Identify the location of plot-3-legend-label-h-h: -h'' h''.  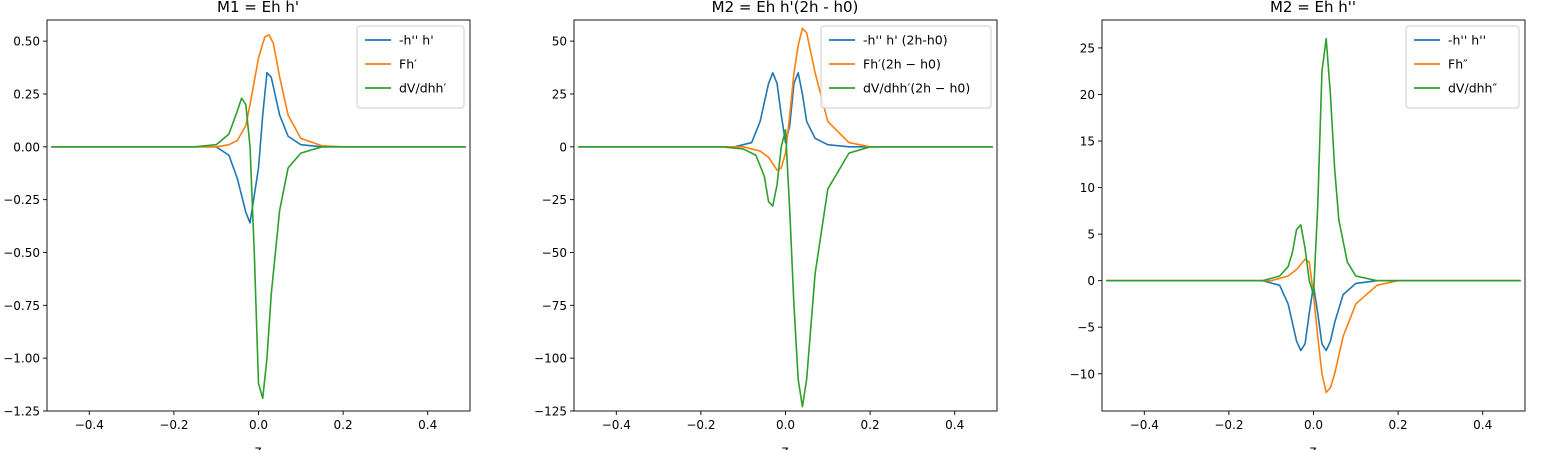
(1467, 40).